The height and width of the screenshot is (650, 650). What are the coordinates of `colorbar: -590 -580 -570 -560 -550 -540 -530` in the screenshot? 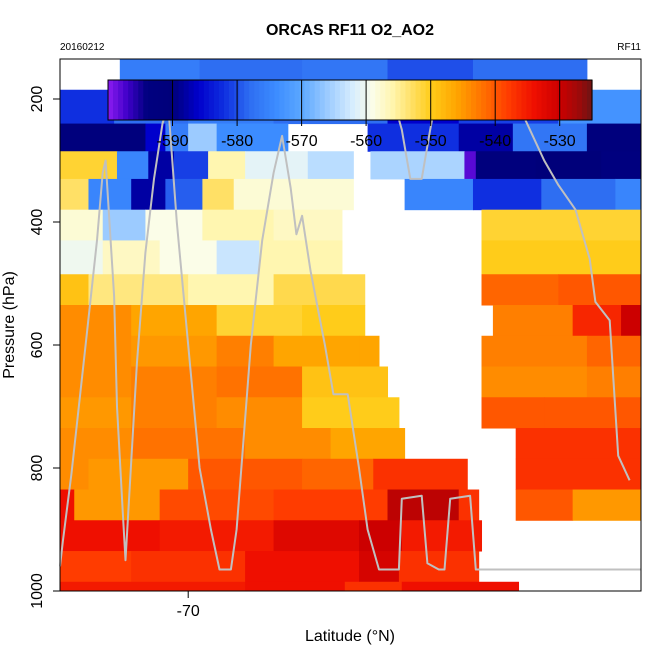 It's located at (350, 114).